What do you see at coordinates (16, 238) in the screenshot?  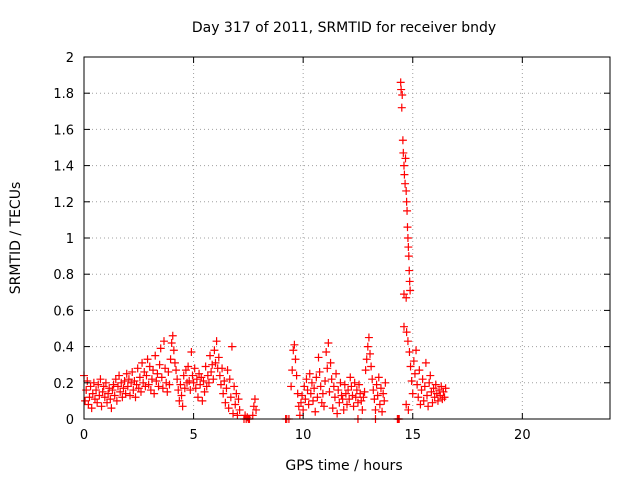 I see `y-axis-label: SRMTID / TECUs` at bounding box center [16, 238].